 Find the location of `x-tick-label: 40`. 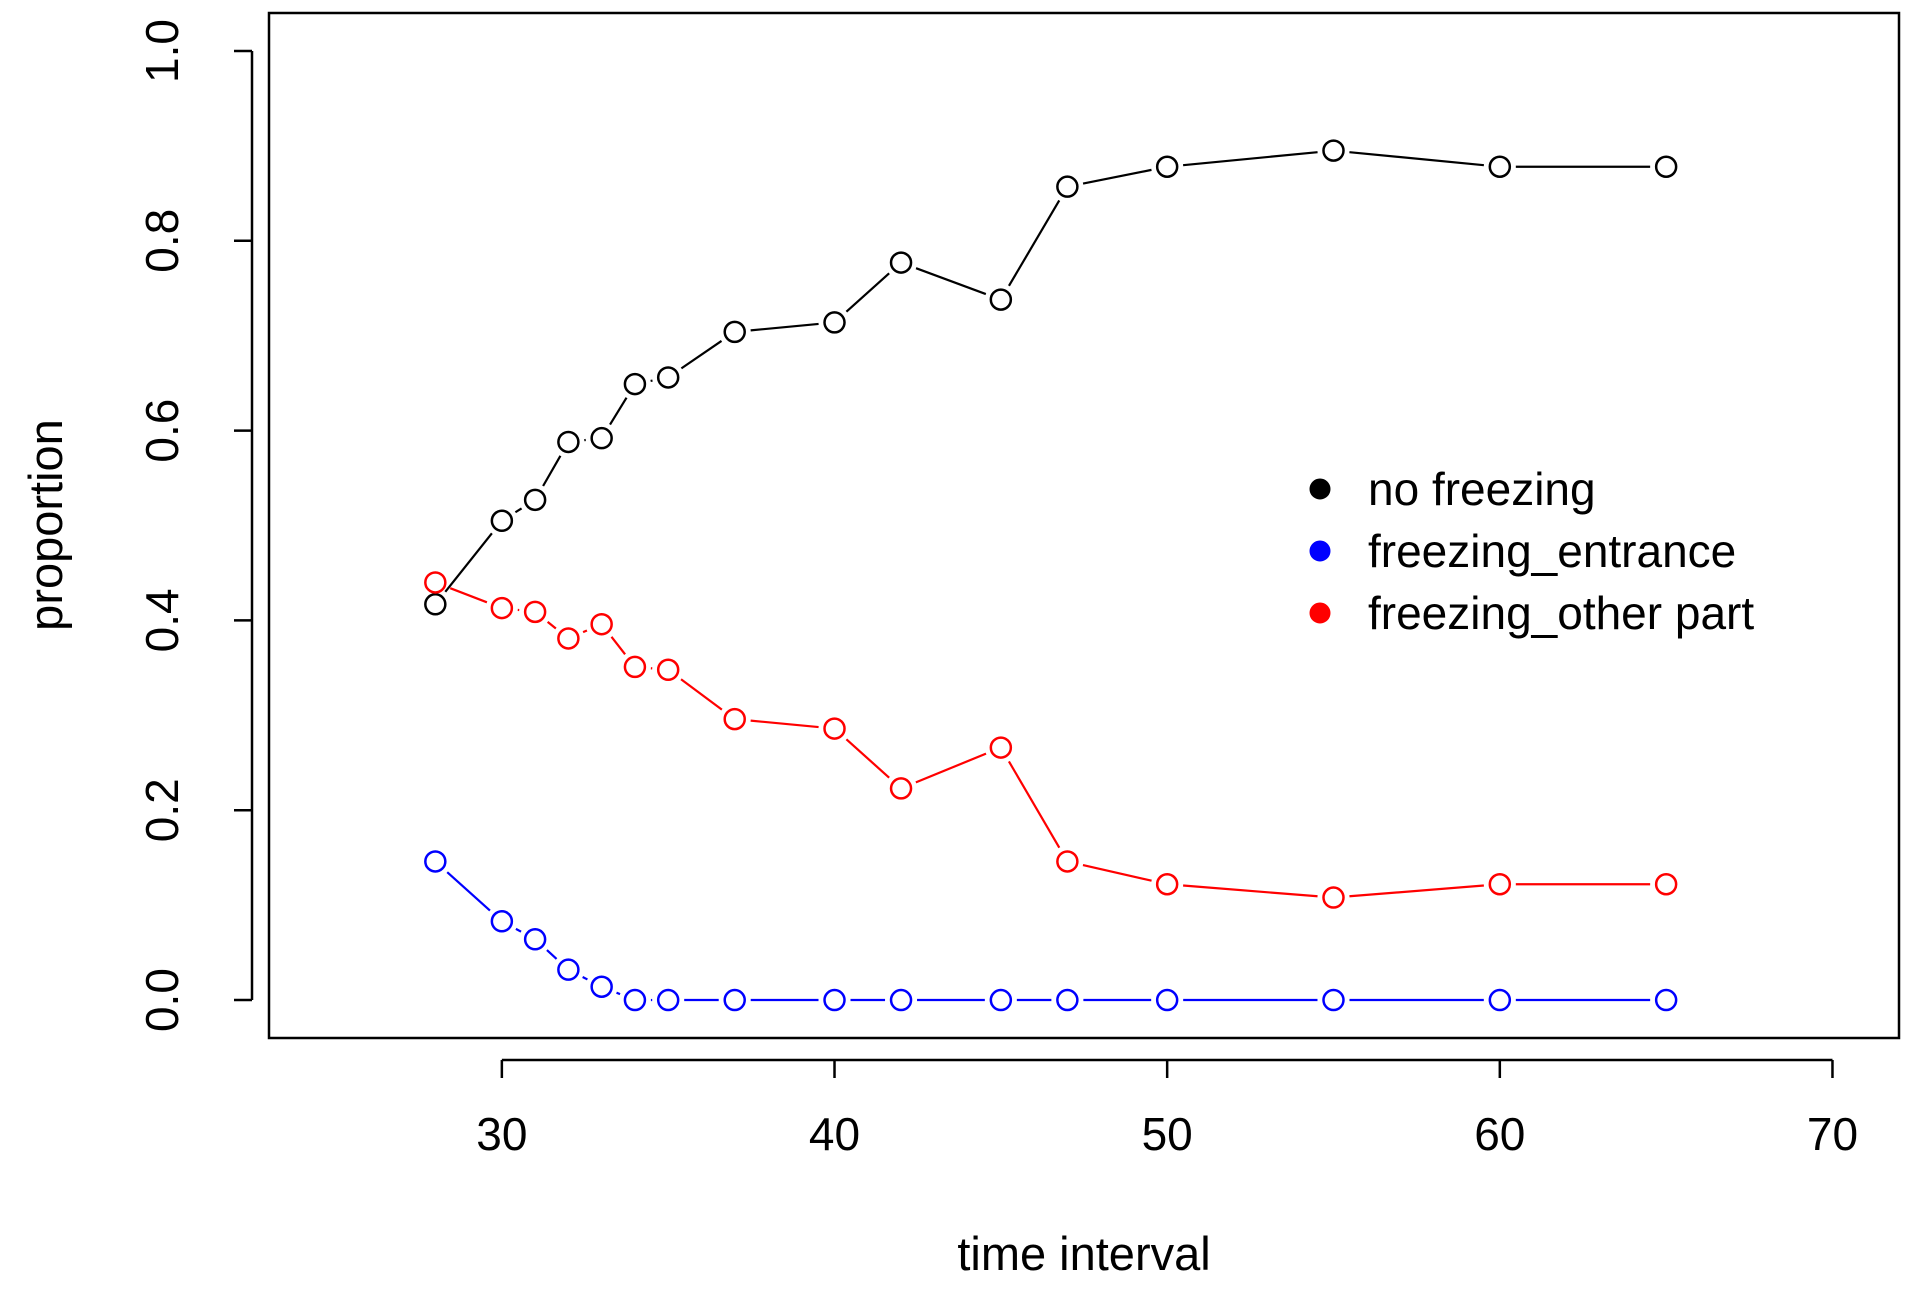

x-tick-label: 40 is located at coordinates (834, 1134).